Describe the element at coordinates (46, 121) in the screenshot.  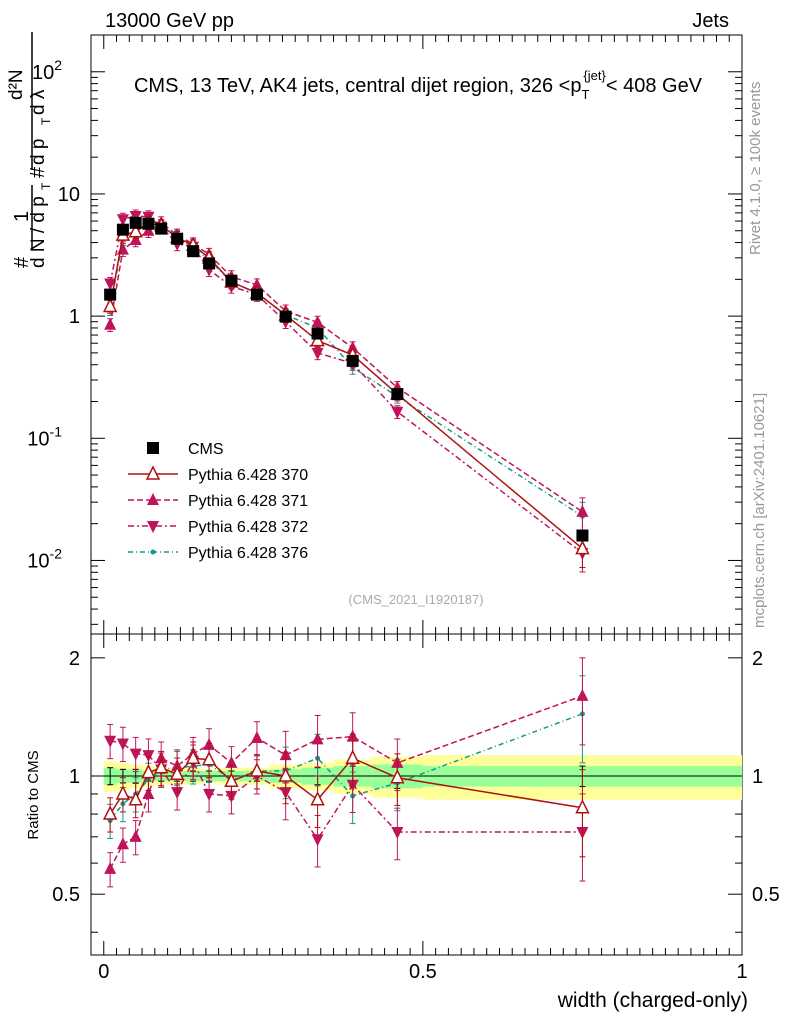
I see `svg-text: T` at that location.